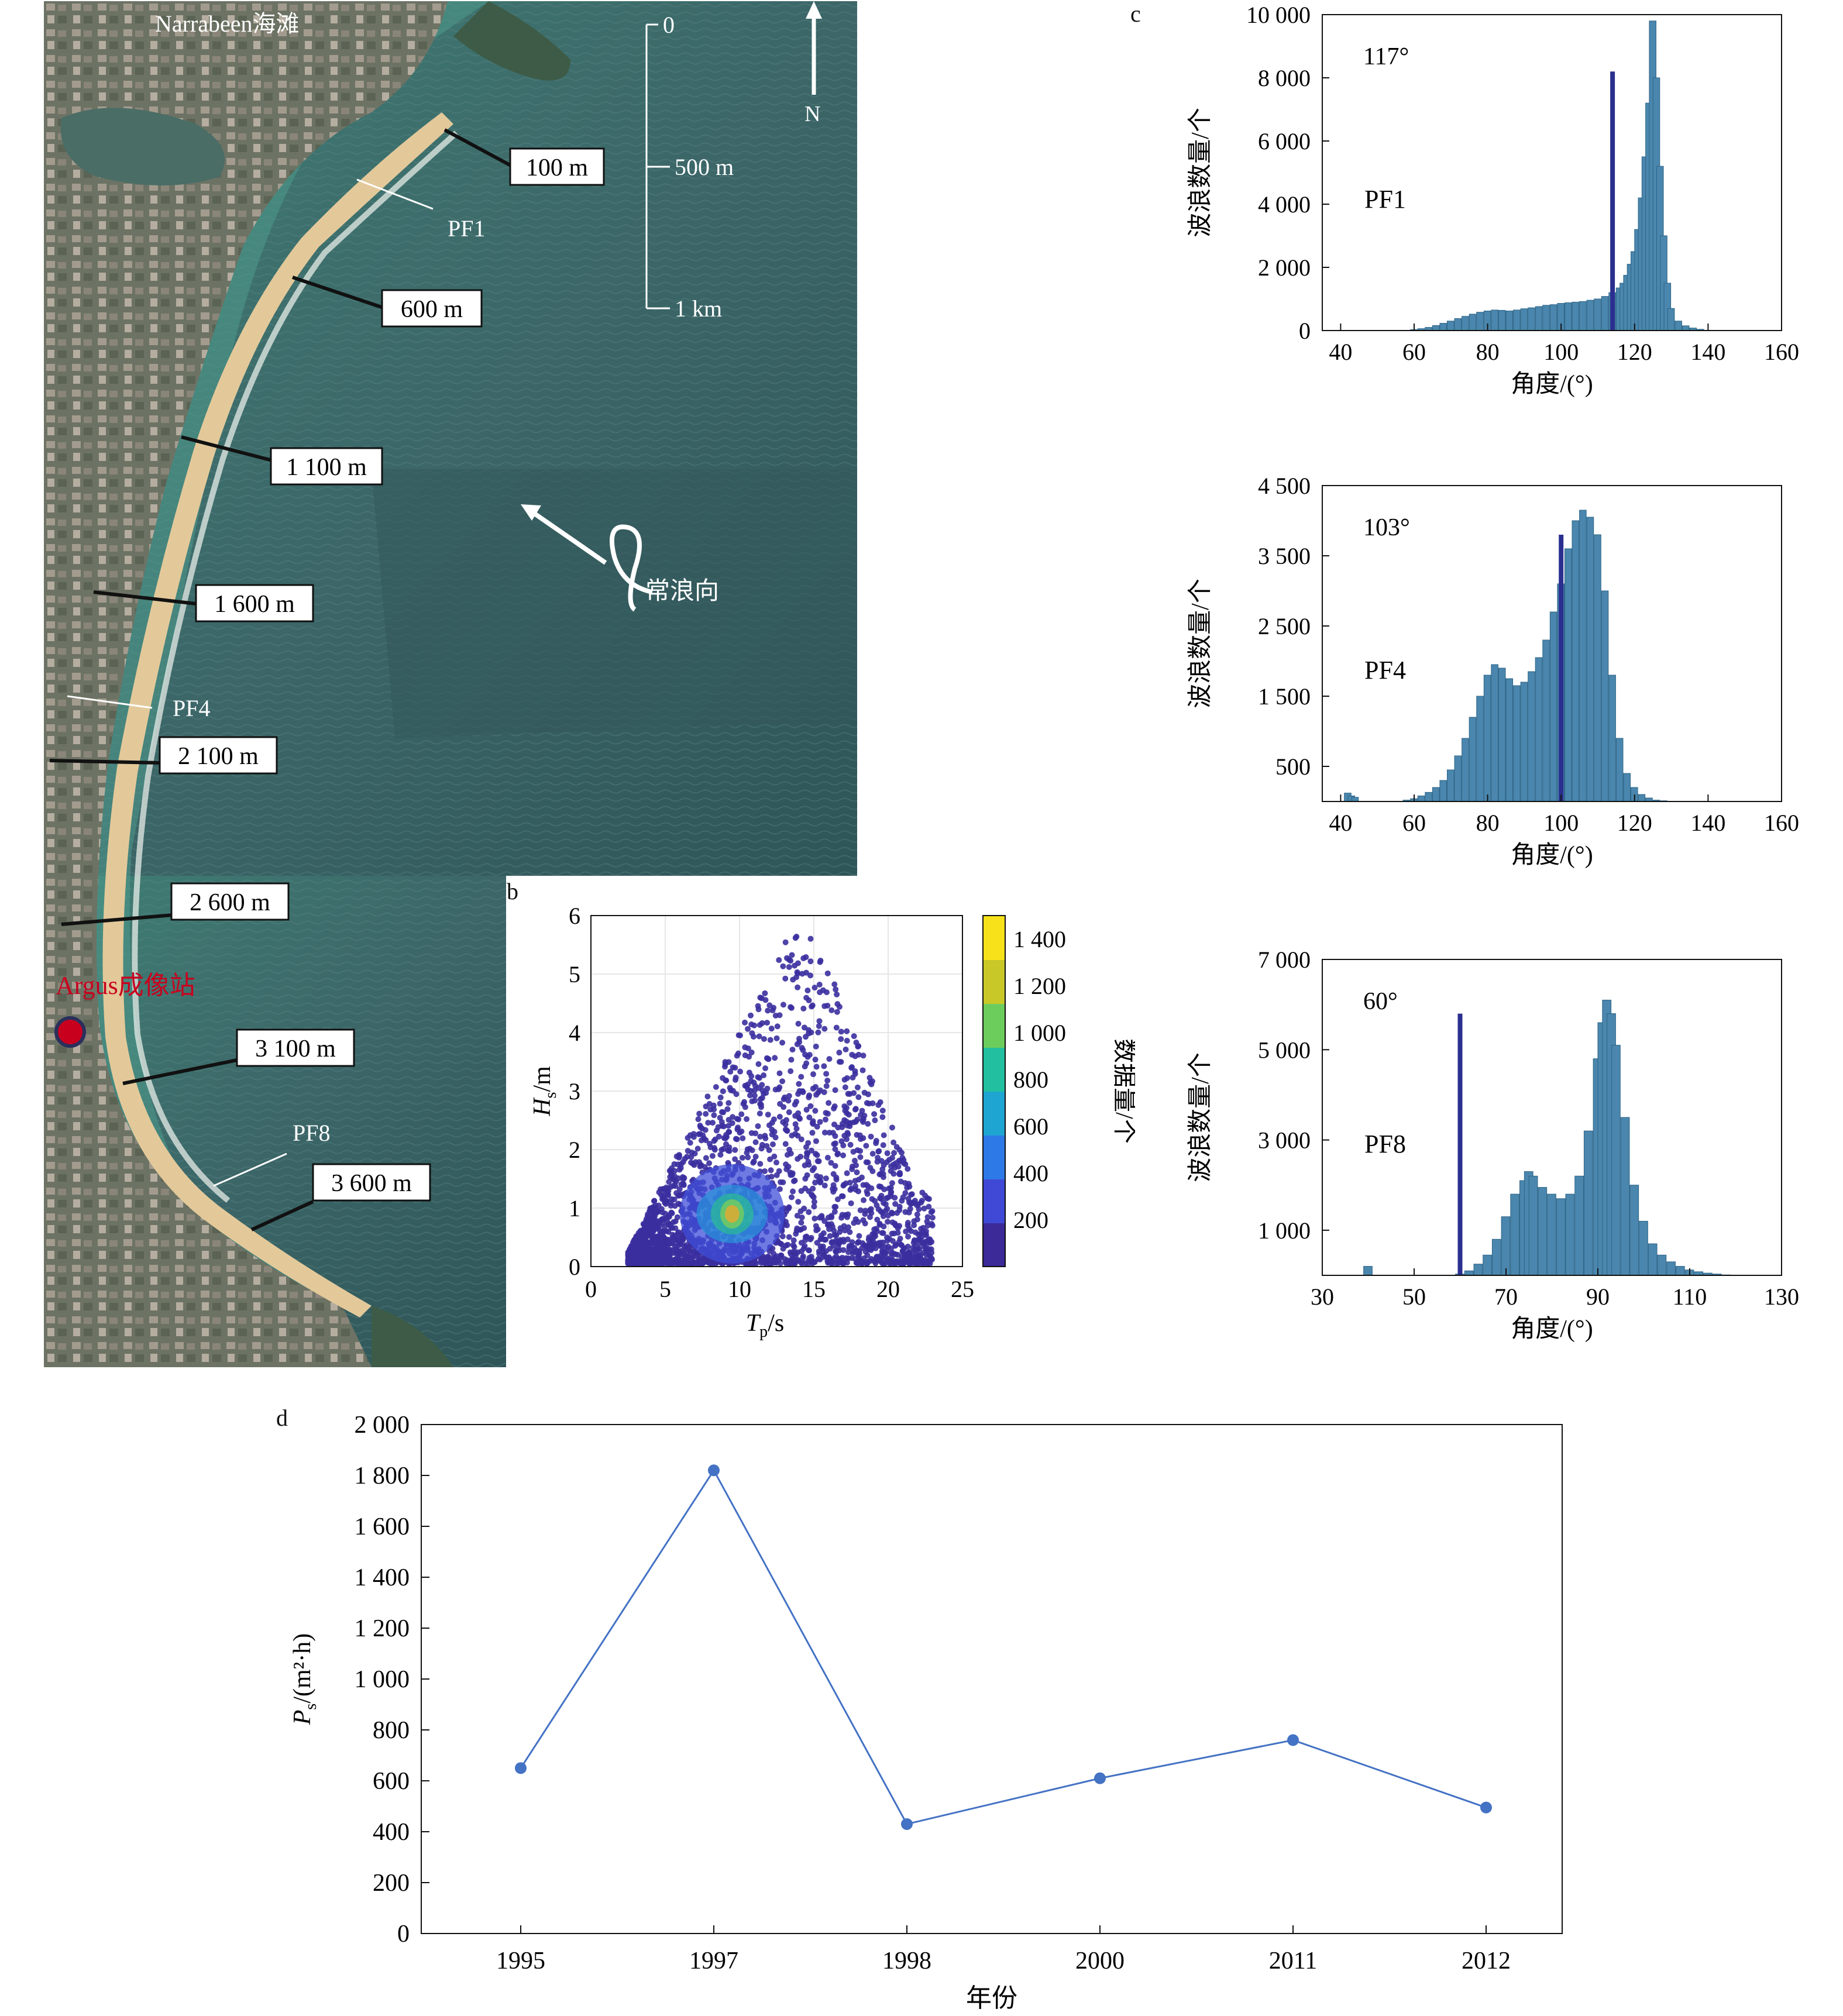 The width and height of the screenshot is (1843, 2016). What do you see at coordinates (1561, 823) in the screenshot?
I see `x-tick-label: 100` at bounding box center [1561, 823].